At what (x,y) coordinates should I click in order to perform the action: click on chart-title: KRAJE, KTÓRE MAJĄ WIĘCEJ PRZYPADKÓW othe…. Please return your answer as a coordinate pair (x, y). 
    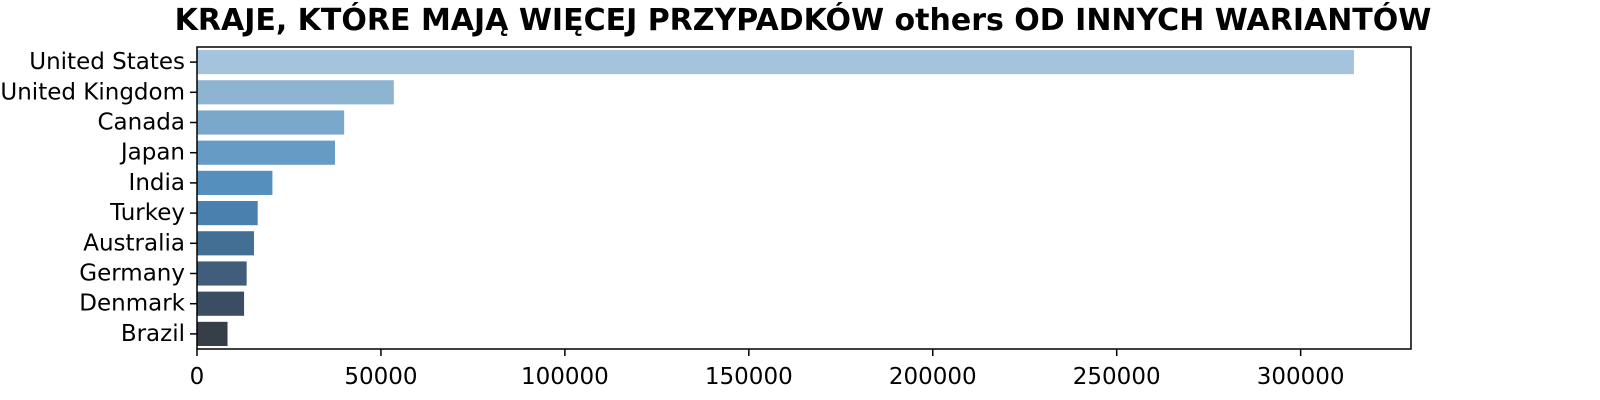
    Looking at the image, I should click on (803, 19).